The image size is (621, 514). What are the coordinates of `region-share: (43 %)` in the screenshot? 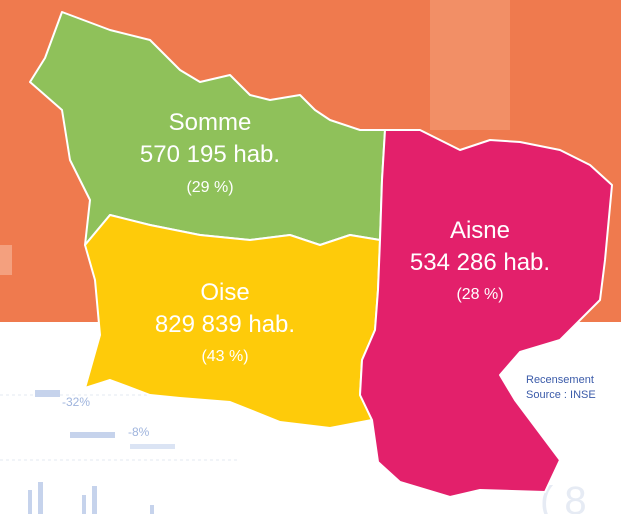 It's located at (224, 356).